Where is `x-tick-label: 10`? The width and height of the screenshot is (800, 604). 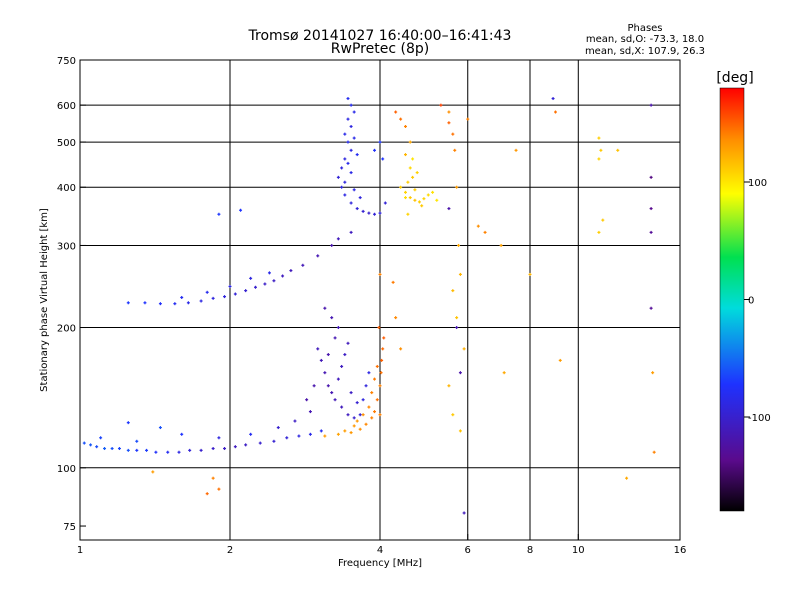
x-tick-label: 10 is located at coordinates (578, 550).